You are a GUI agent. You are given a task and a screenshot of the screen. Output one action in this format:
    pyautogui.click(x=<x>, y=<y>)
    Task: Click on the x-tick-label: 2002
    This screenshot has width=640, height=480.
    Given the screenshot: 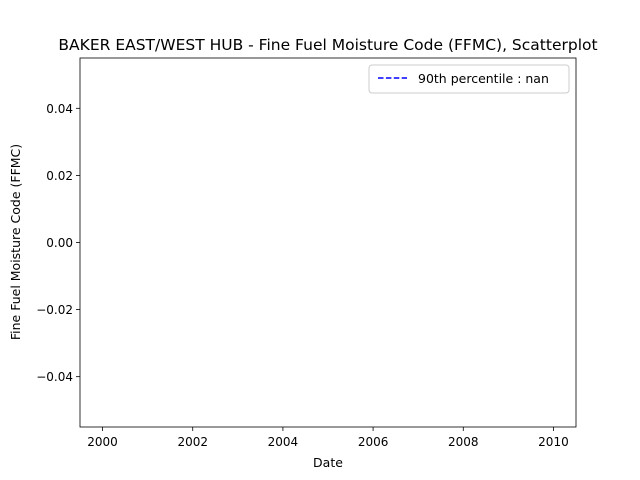 What is the action you would take?
    pyautogui.click(x=192, y=442)
    